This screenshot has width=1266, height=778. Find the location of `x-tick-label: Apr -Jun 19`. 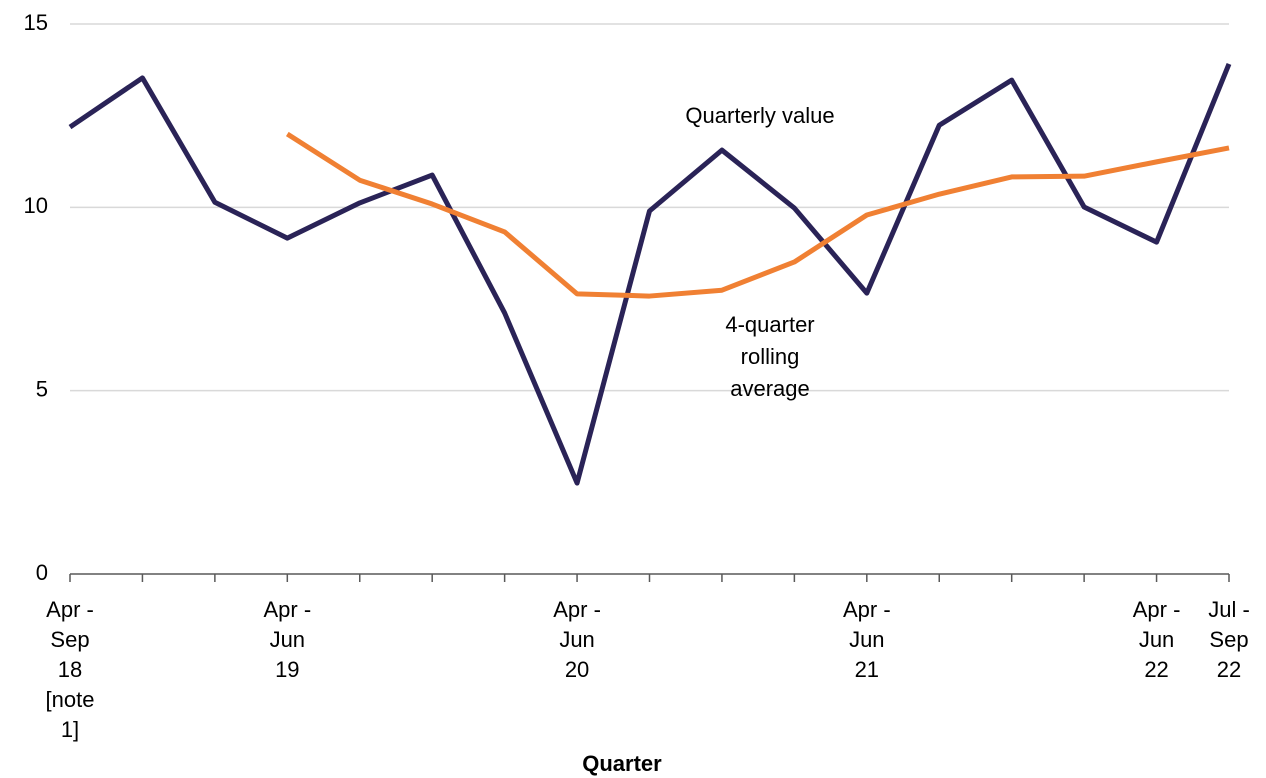

x-tick-label: Apr -Jun 19 is located at coordinates (287, 639).